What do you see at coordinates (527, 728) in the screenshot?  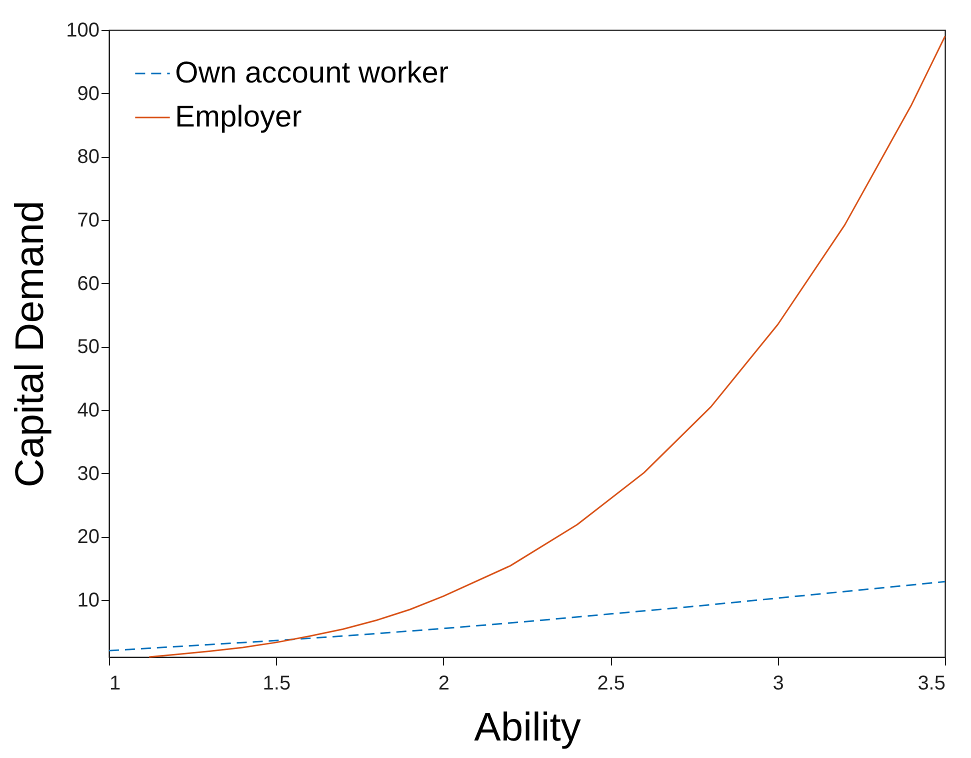 I see `x-axis-title: Ability` at bounding box center [527, 728].